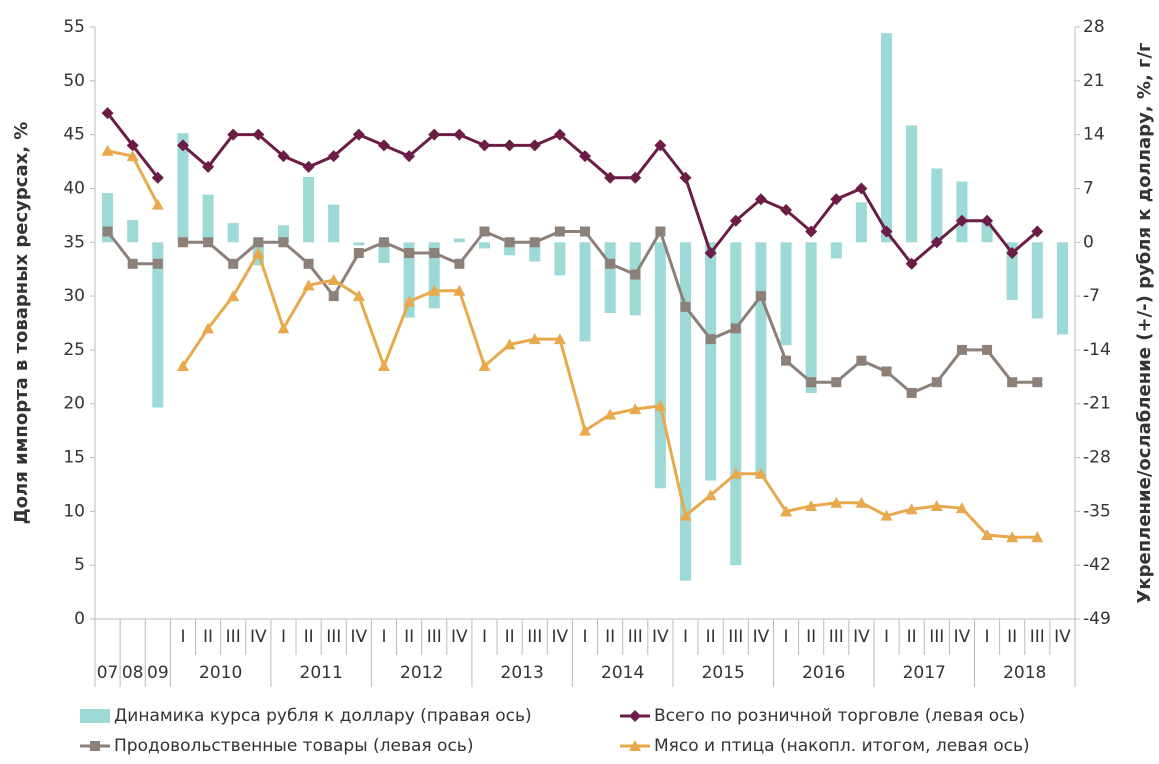 This screenshot has height=764, width=1159. Describe the element at coordinates (74, 27) in the screenshot. I see `y-tick-label: 55` at that location.